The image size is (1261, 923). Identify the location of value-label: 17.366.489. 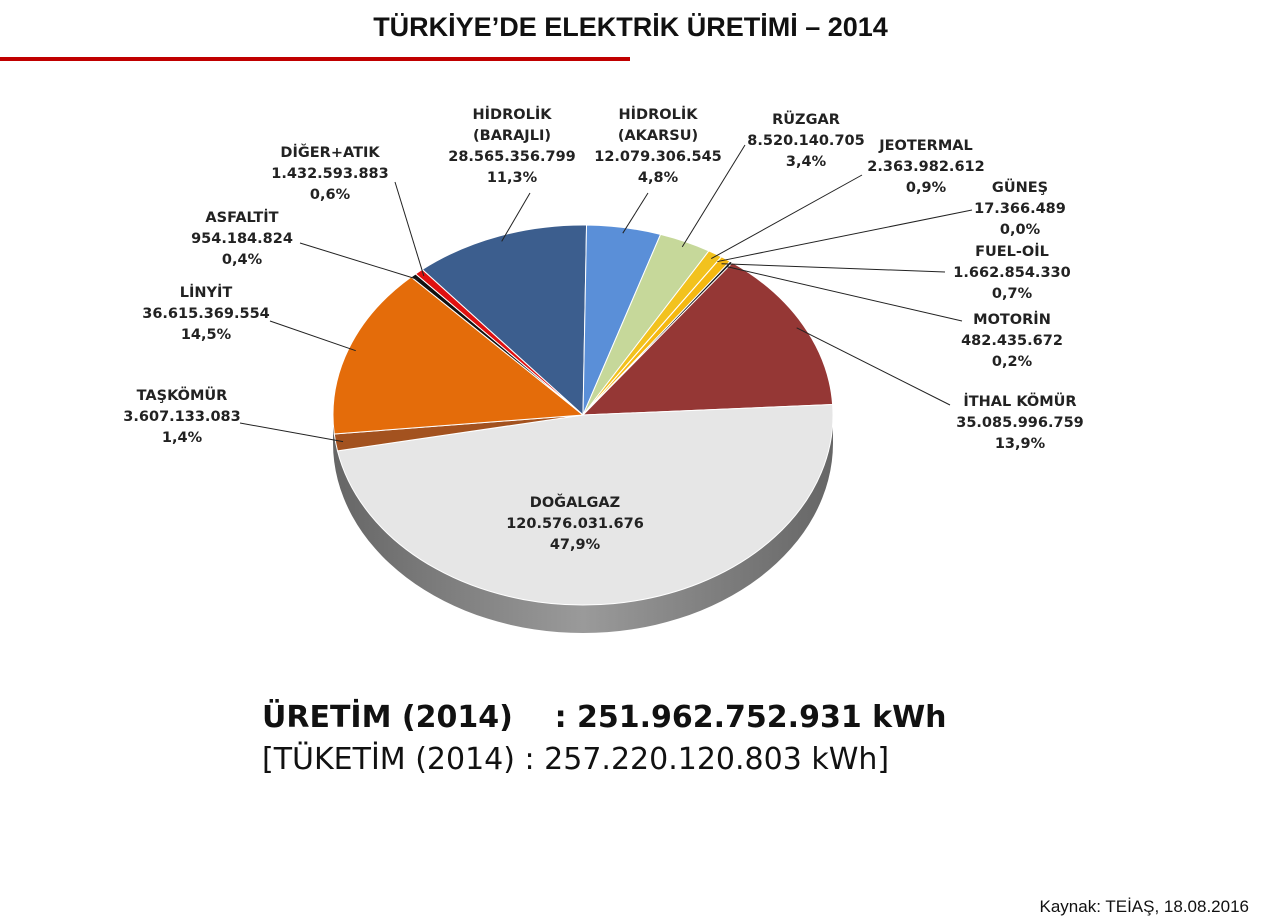
(1020, 209).